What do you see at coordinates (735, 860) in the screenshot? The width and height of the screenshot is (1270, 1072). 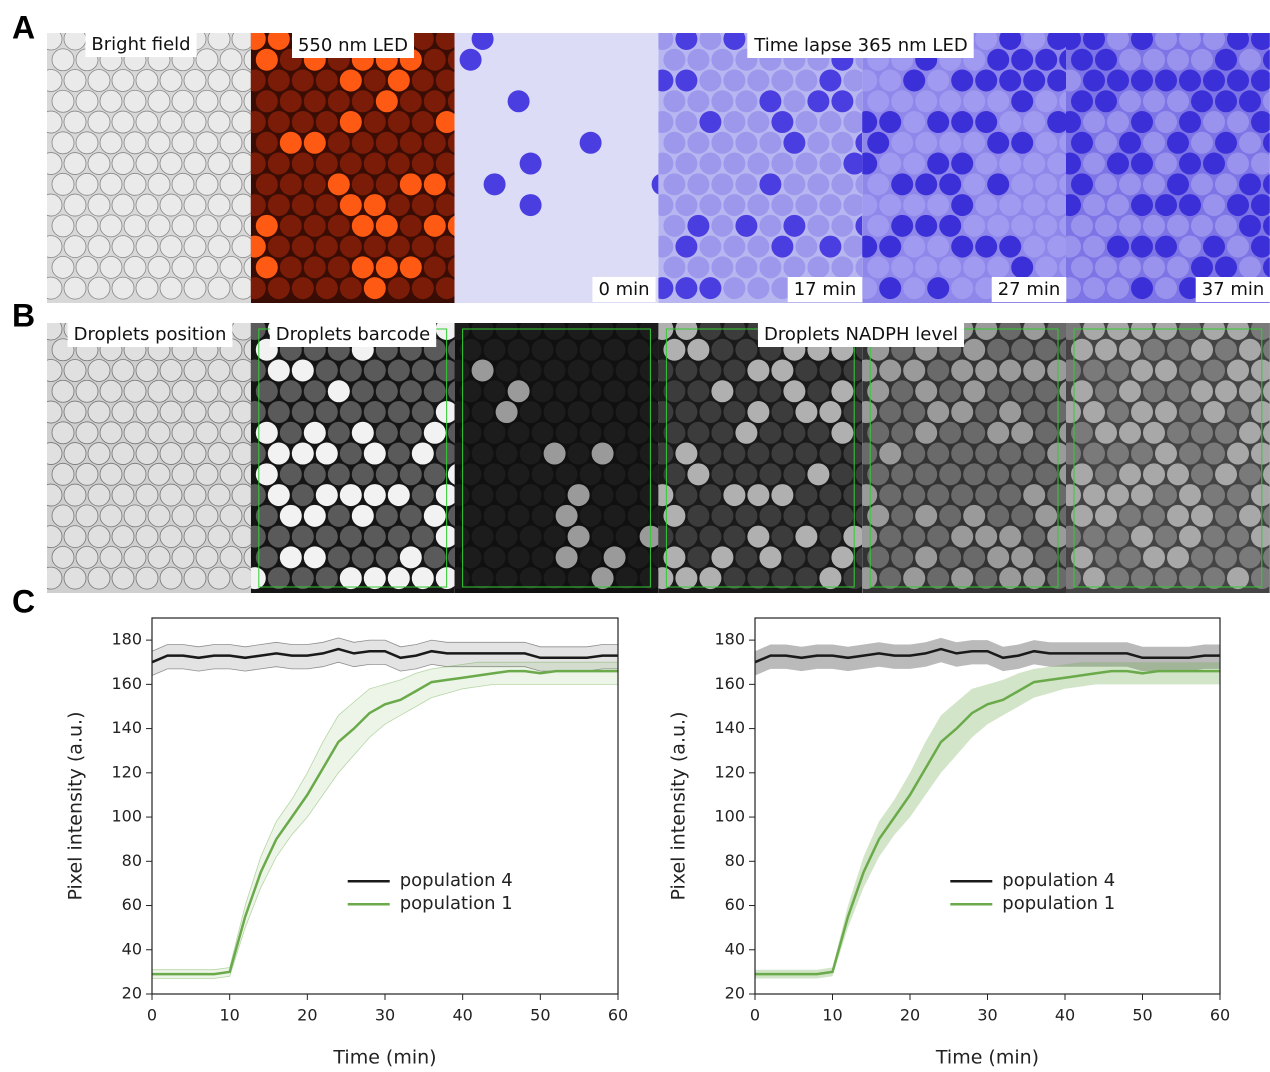 I see `y-tick-label: 80` at bounding box center [735, 860].